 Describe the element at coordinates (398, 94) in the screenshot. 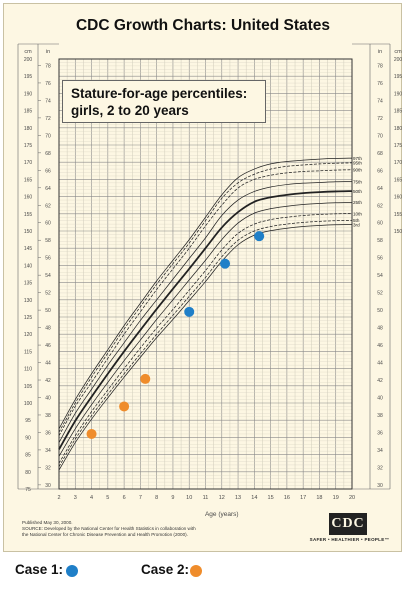

I see `cm-tick-label-right: 190` at that location.